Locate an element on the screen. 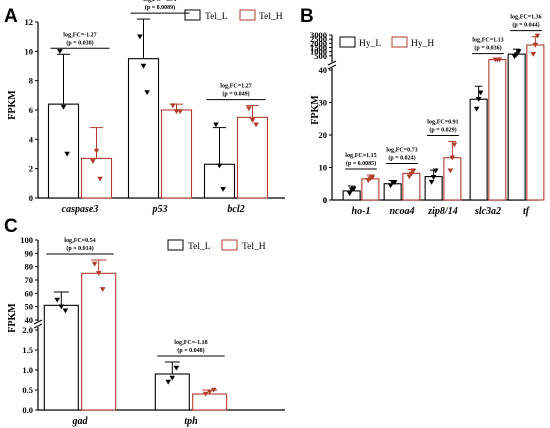 This screenshot has height=428, width=550. y-tick-label: 2.0 is located at coordinates (27, 330).